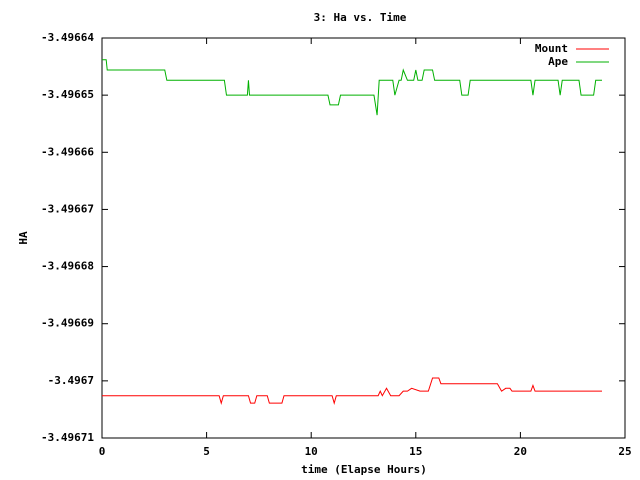  I want to click on x-axis-label: time (Elapse Hours), so click(364, 469).